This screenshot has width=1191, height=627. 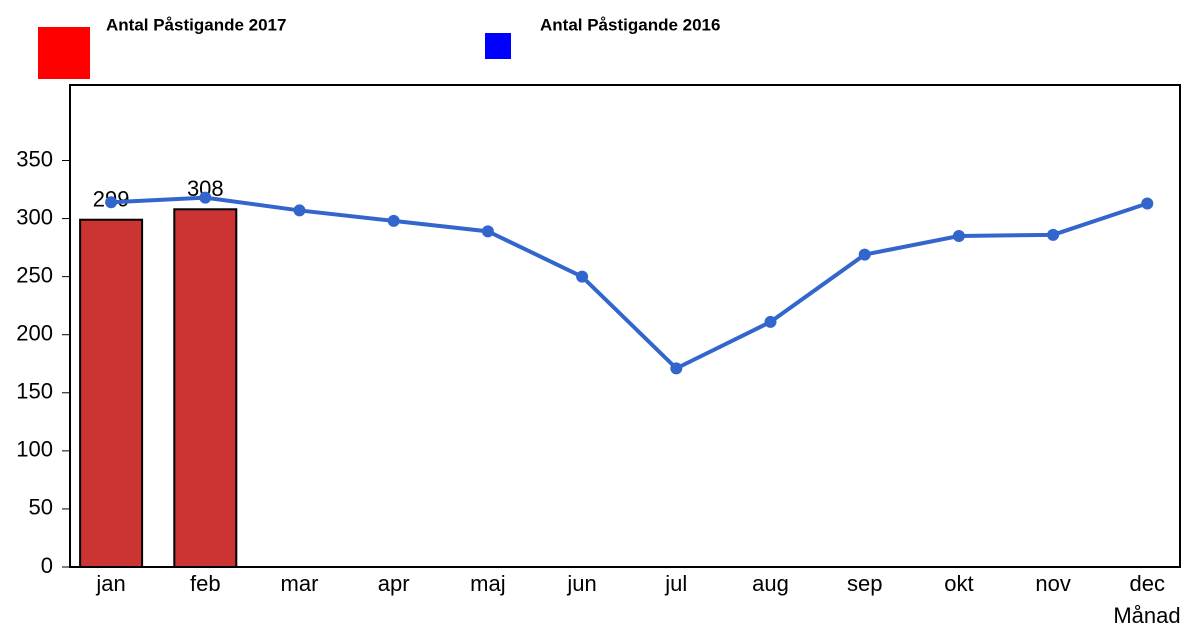 I want to click on y-tick-label: 0, so click(x=47, y=565).